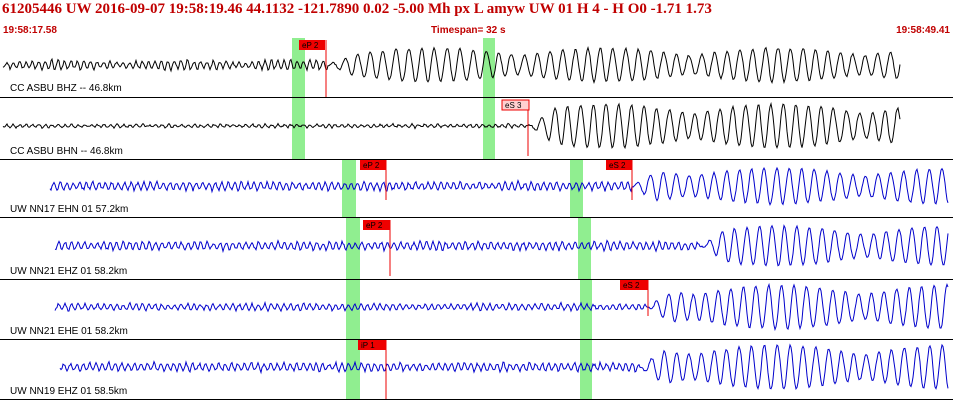 This screenshot has width=953, height=400. What do you see at coordinates (368, 345) in the screenshot?
I see `pick-label: iP 1` at bounding box center [368, 345].